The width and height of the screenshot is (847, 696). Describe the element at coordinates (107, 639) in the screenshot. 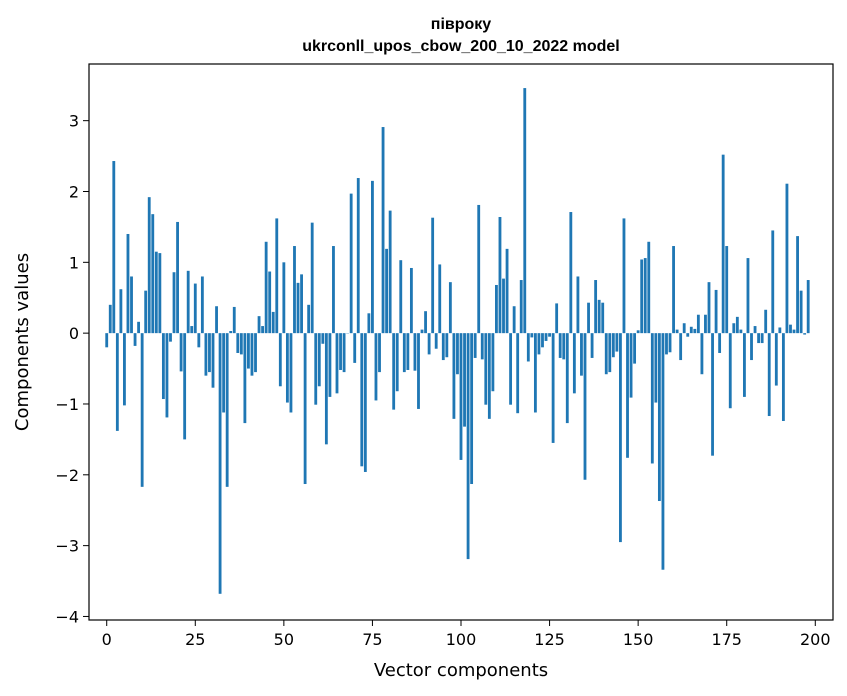

I see `x-tick-label: 0` at that location.